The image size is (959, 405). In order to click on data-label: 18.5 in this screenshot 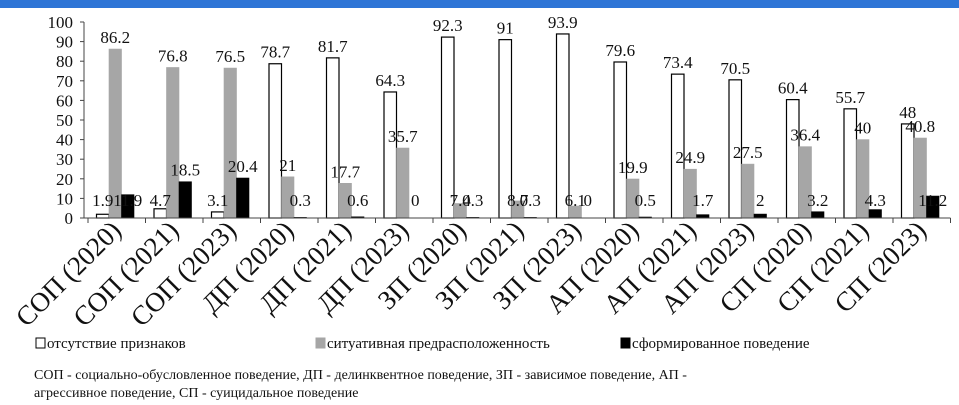, I will do `click(185, 170)`.